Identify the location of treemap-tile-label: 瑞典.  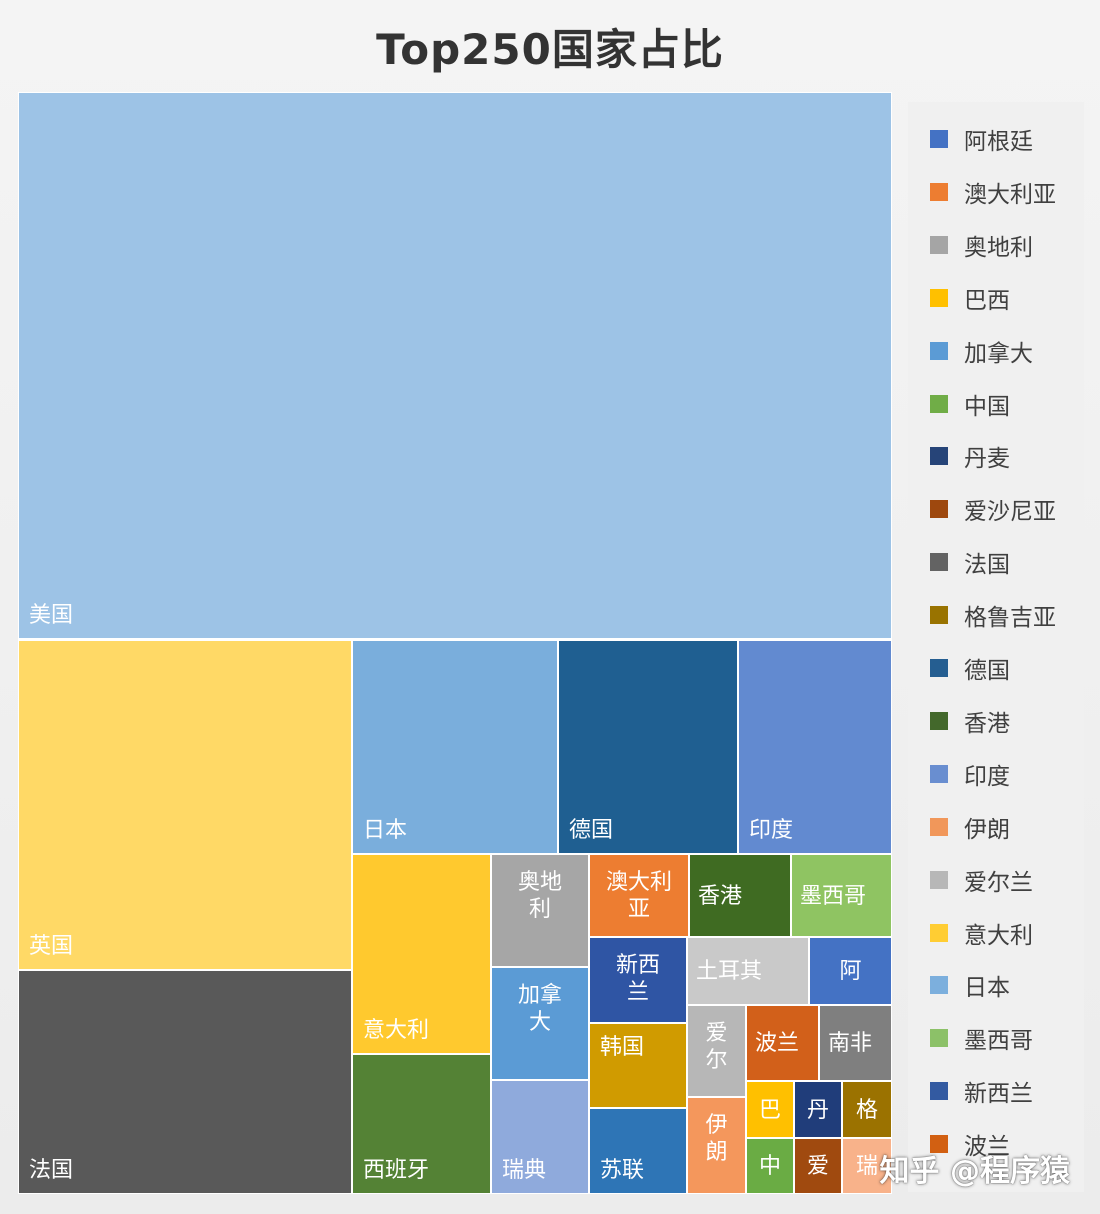
(524, 1170).